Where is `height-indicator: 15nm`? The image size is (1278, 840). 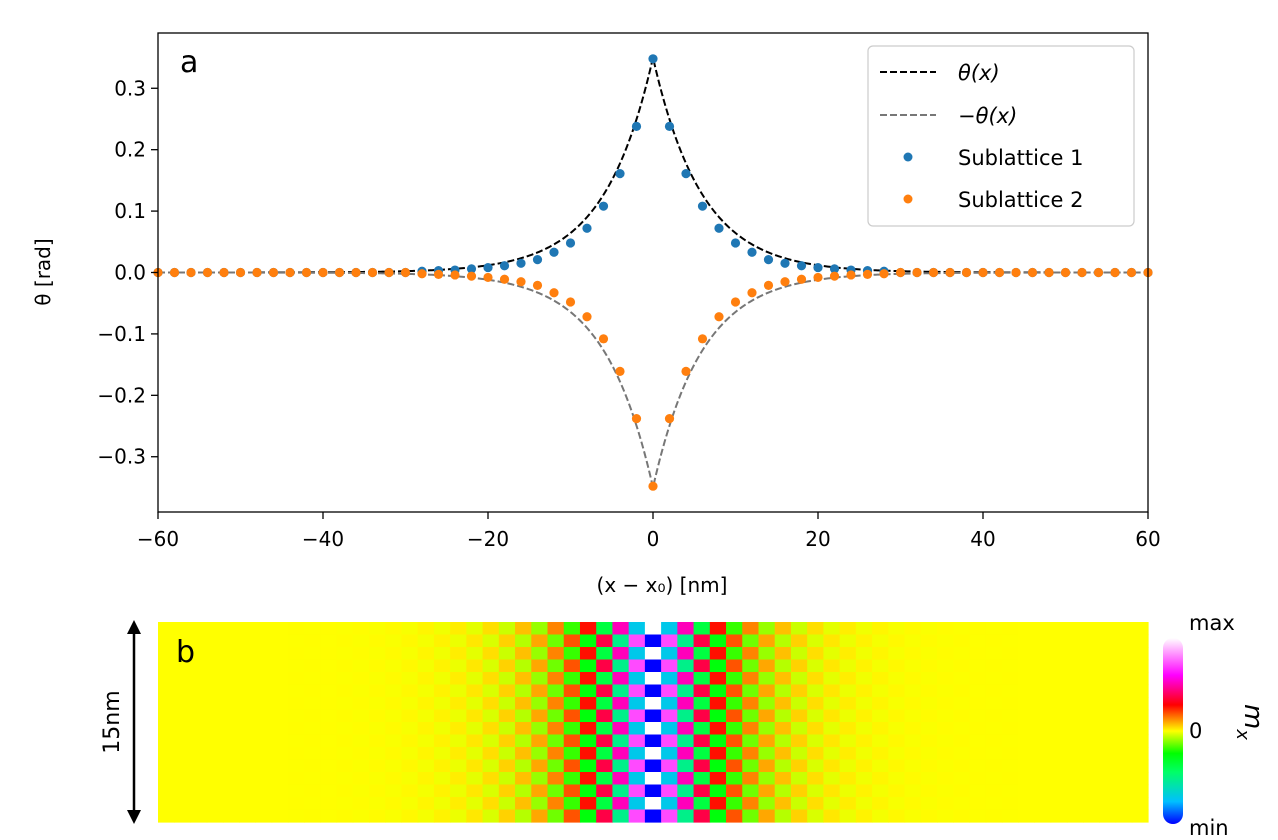 height-indicator: 15nm is located at coordinates (120, 722).